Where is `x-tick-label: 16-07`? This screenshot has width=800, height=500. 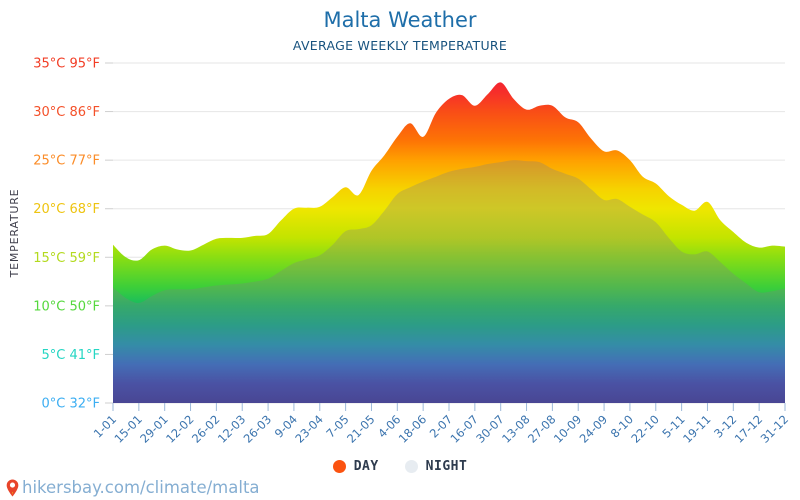 x-tick-label: 16-07 is located at coordinates (464, 429).